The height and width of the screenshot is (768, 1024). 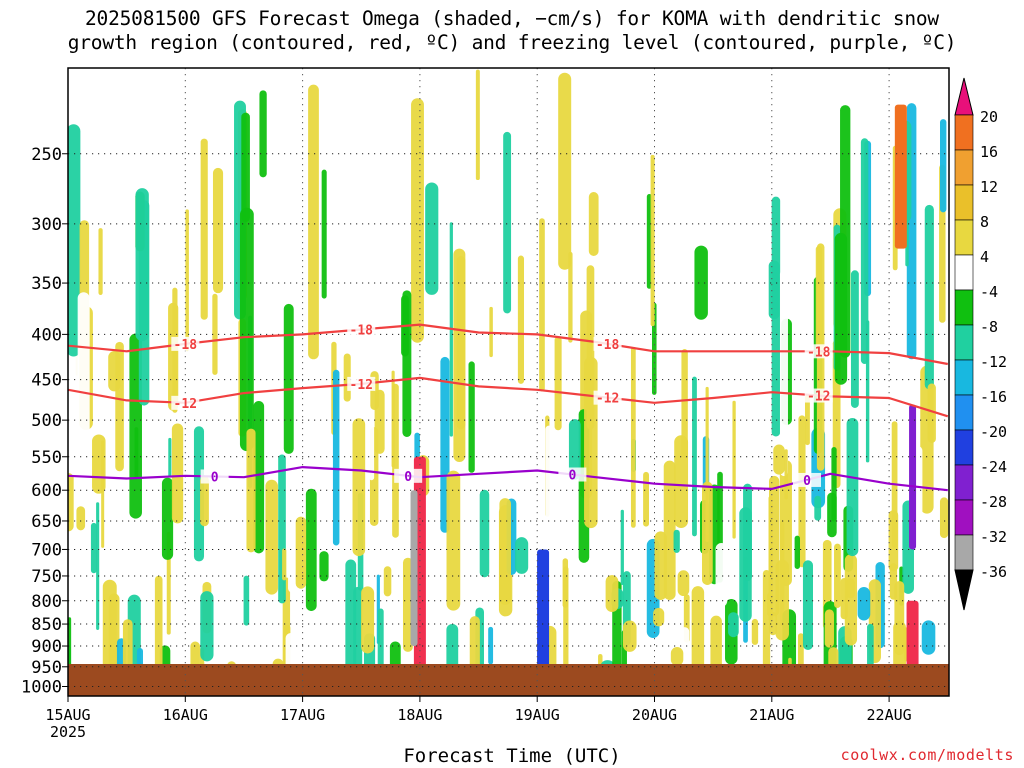 What do you see at coordinates (46, 284) in the screenshot?
I see `y-tick-label: 350` at bounding box center [46, 284].